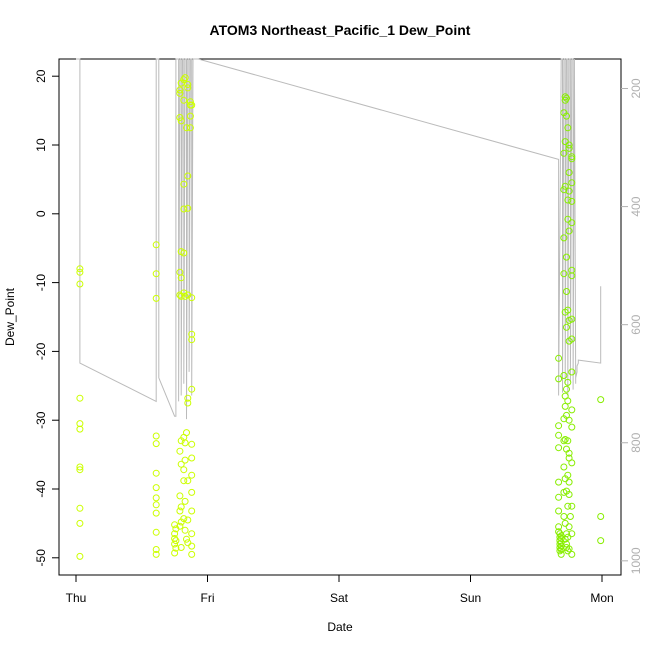  I want to click on x-tick-label: Thu, so click(76, 598).